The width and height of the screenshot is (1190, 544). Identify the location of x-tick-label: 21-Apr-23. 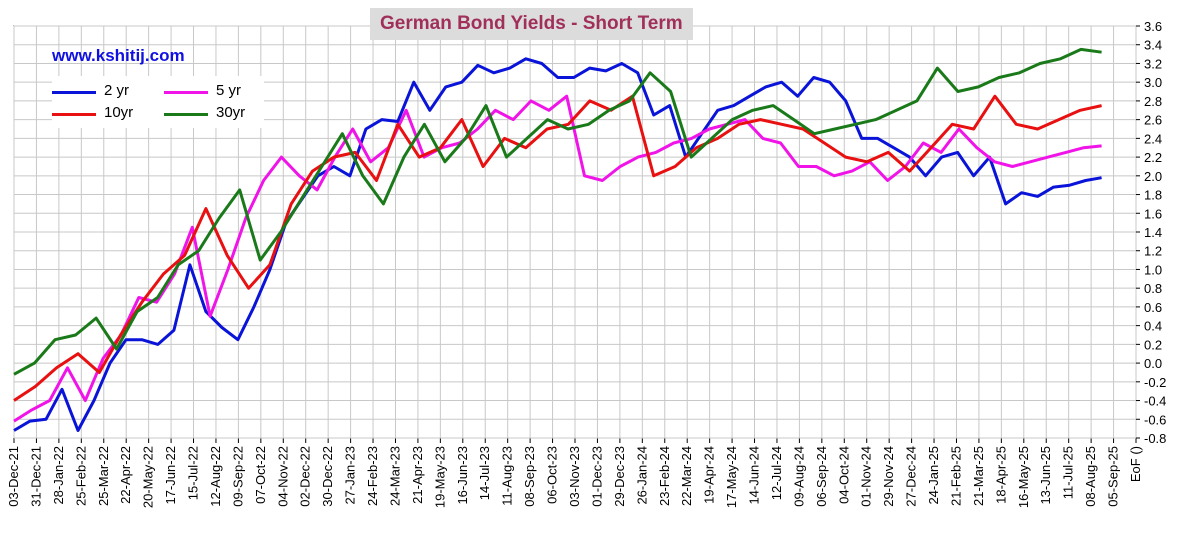
(417, 475).